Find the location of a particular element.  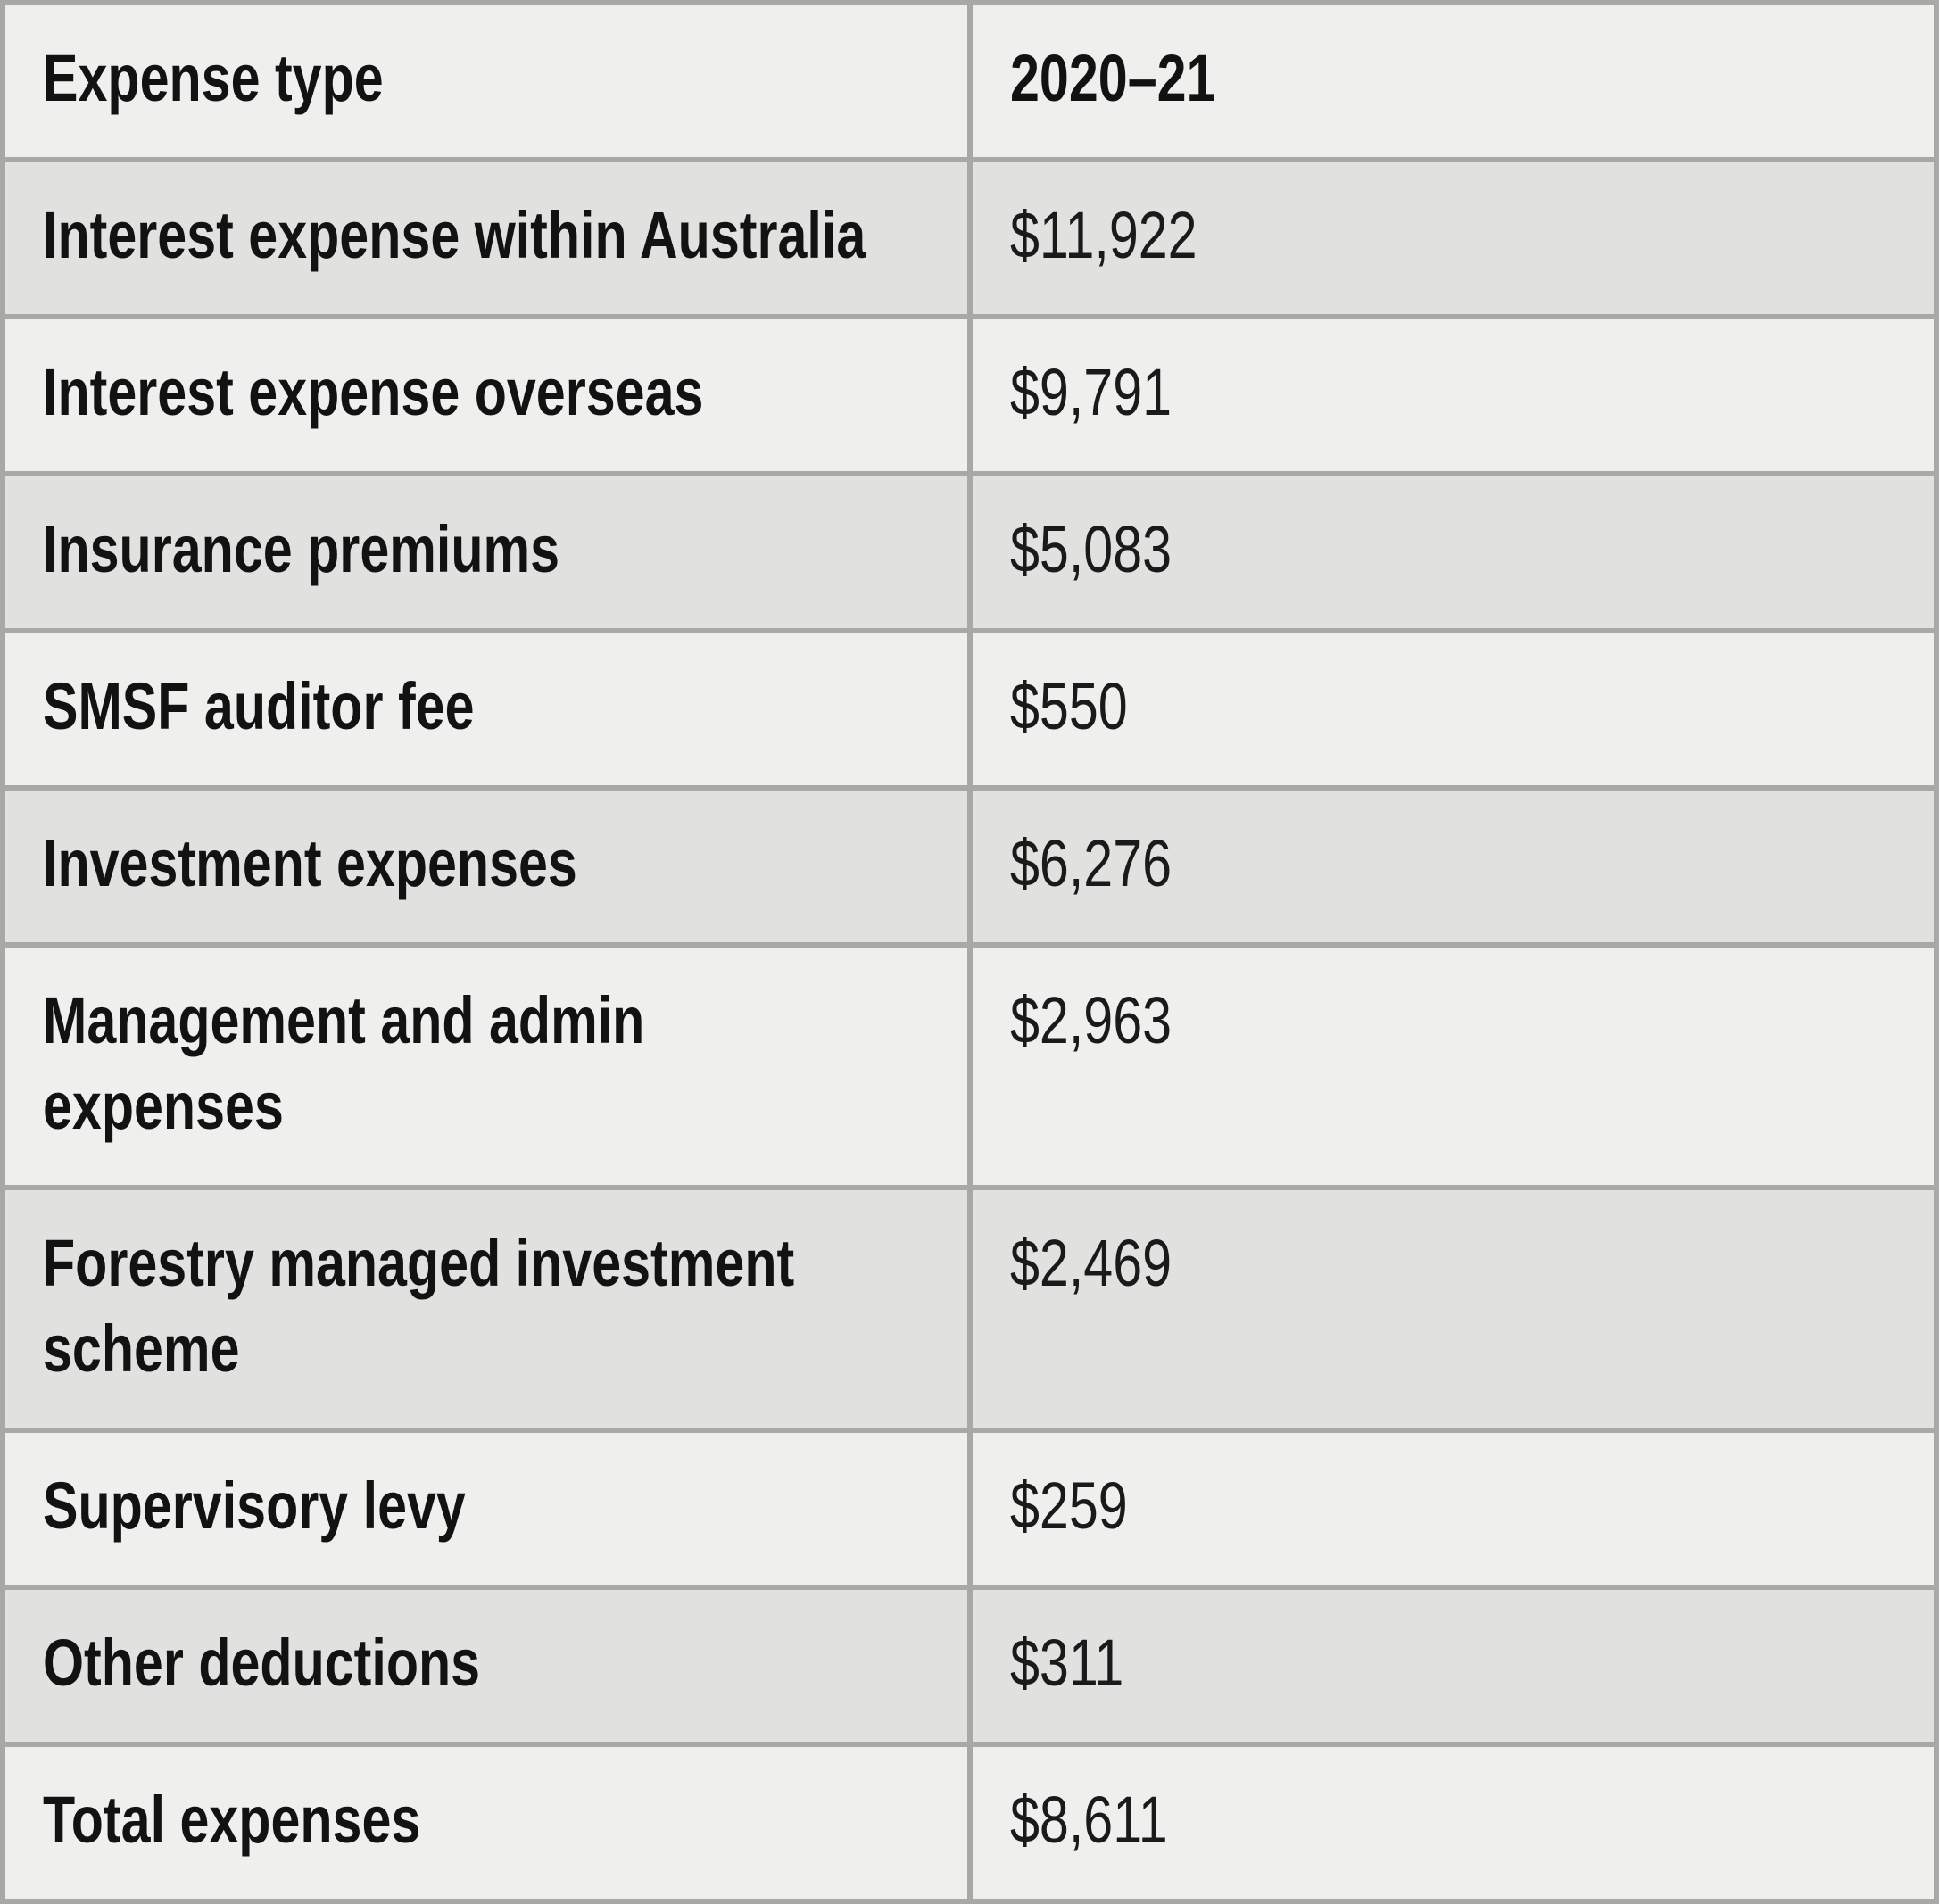

table-row: Total expenses $8,611 is located at coordinates (969, 1823).